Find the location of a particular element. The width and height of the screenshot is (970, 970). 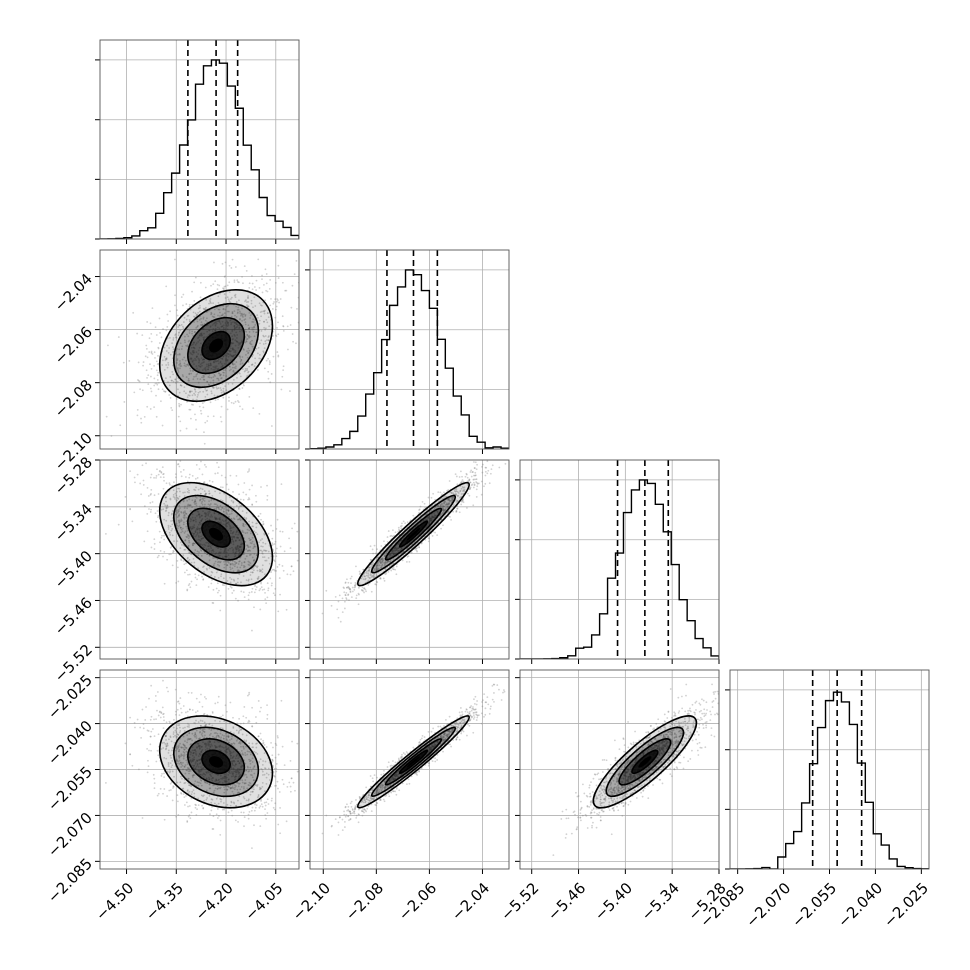

contour-line is located at coordinates (216, 345).